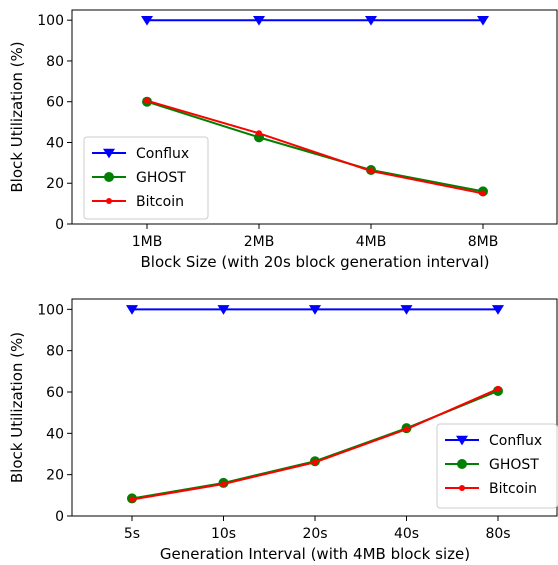  I want to click on x-tick-label: 40s, so click(406, 534).